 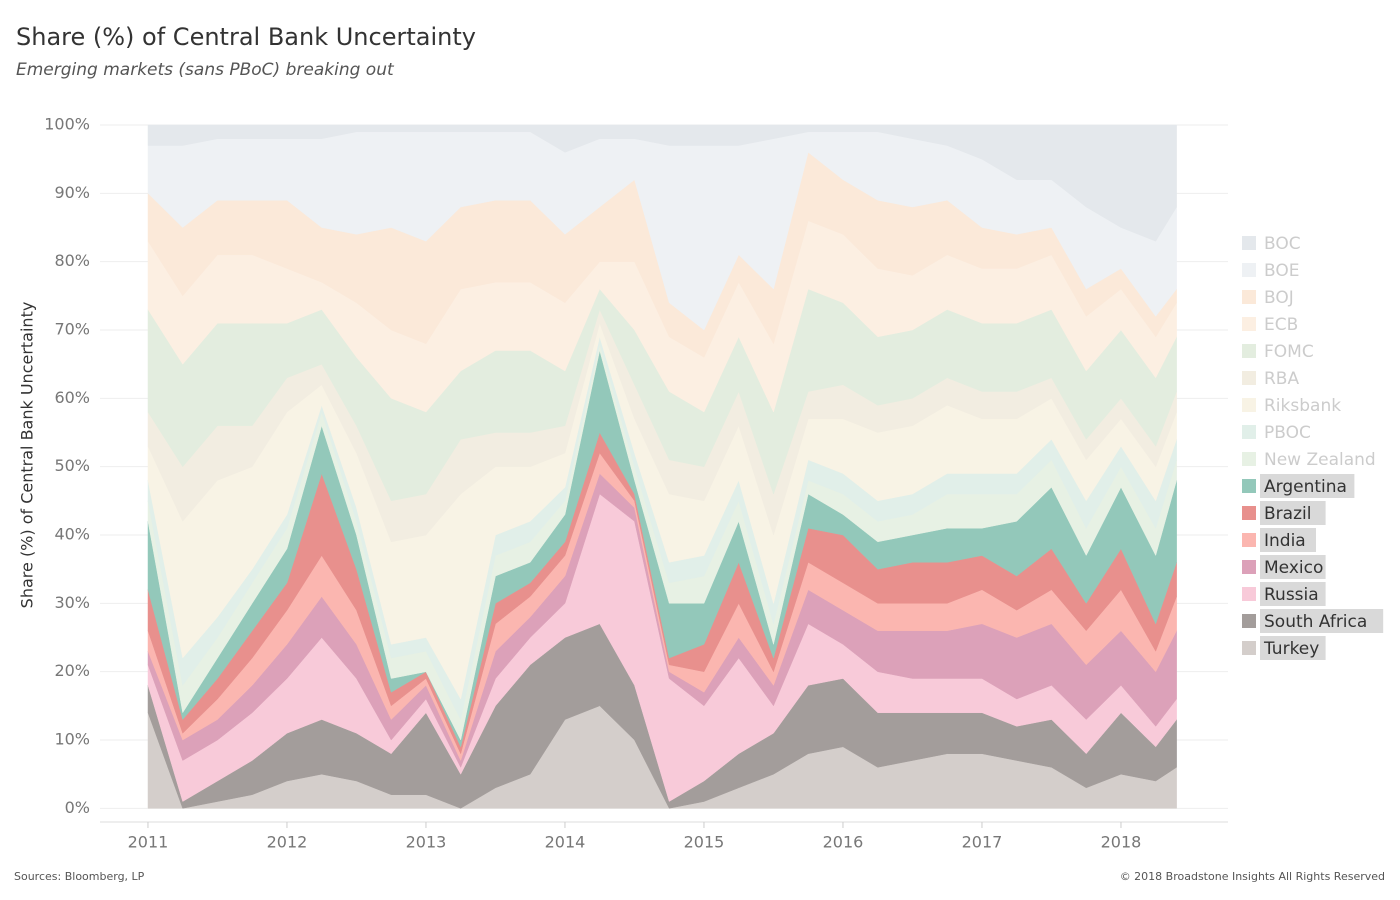 I want to click on y-tick-label: 50%, so click(x=72, y=465).